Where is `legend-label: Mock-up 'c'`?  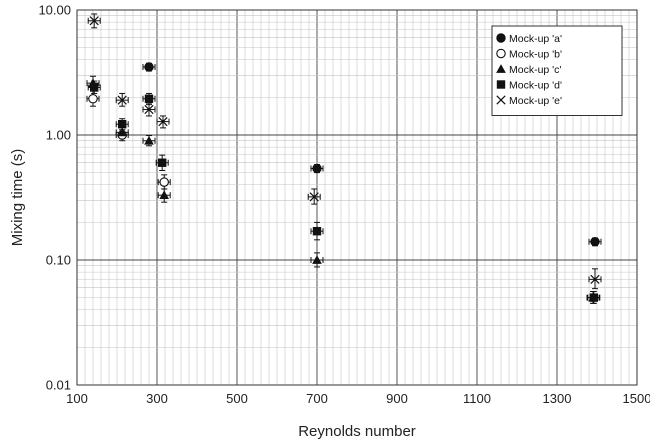 legend-label: Mock-up 'c' is located at coordinates (535, 70).